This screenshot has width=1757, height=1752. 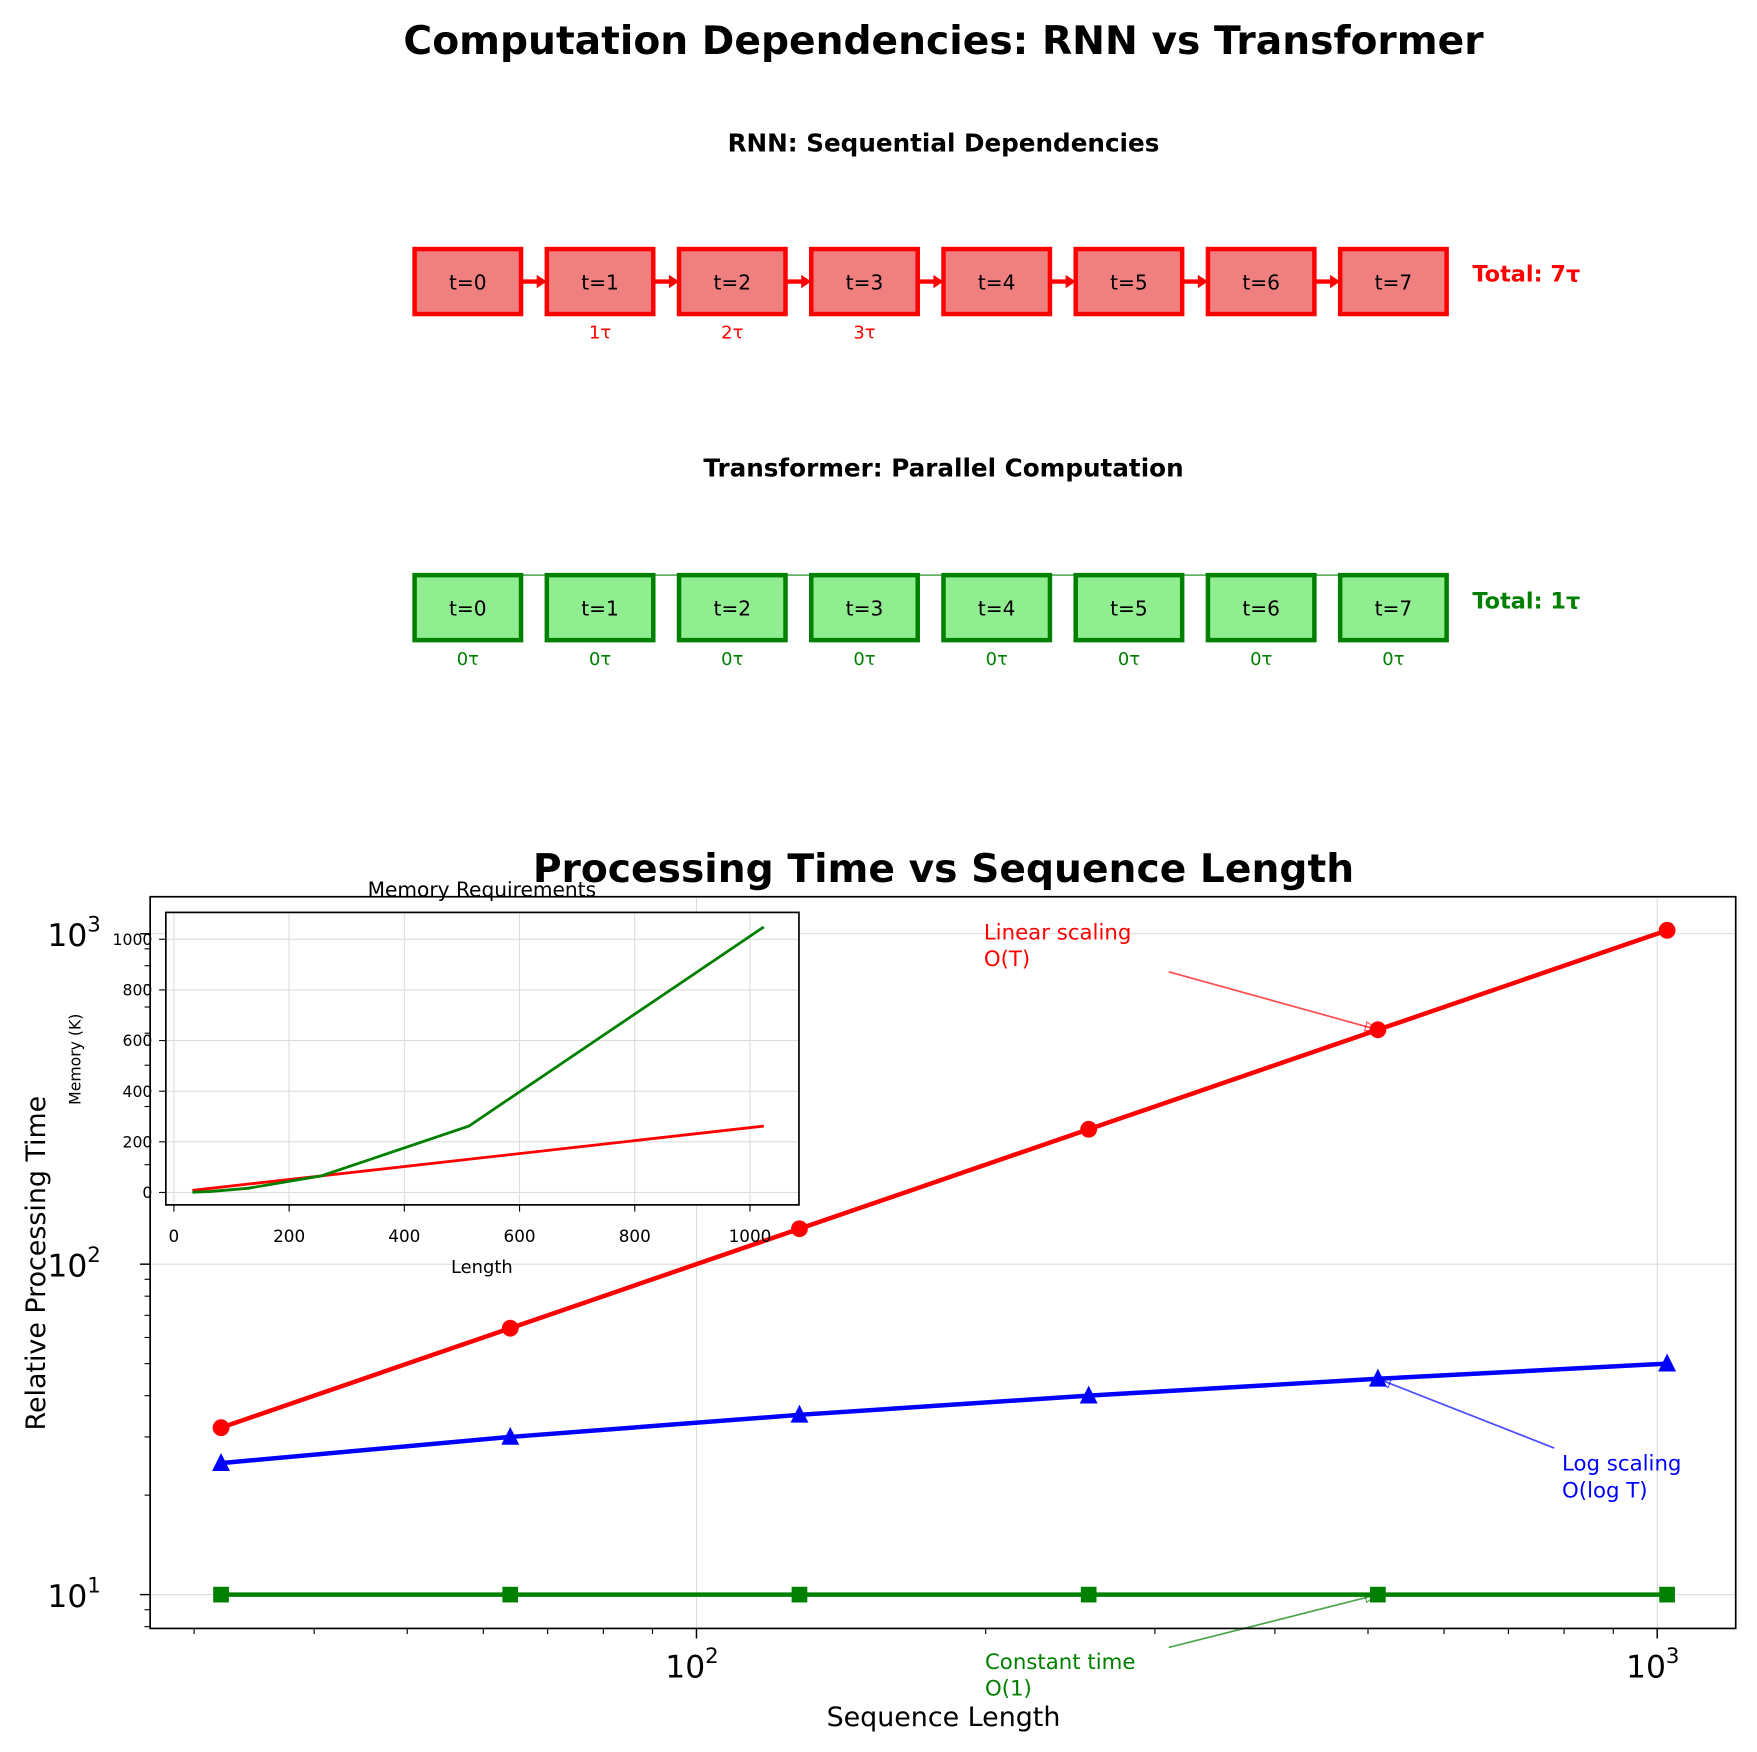 I want to click on series-line-log, so click(x=944, y=1413).